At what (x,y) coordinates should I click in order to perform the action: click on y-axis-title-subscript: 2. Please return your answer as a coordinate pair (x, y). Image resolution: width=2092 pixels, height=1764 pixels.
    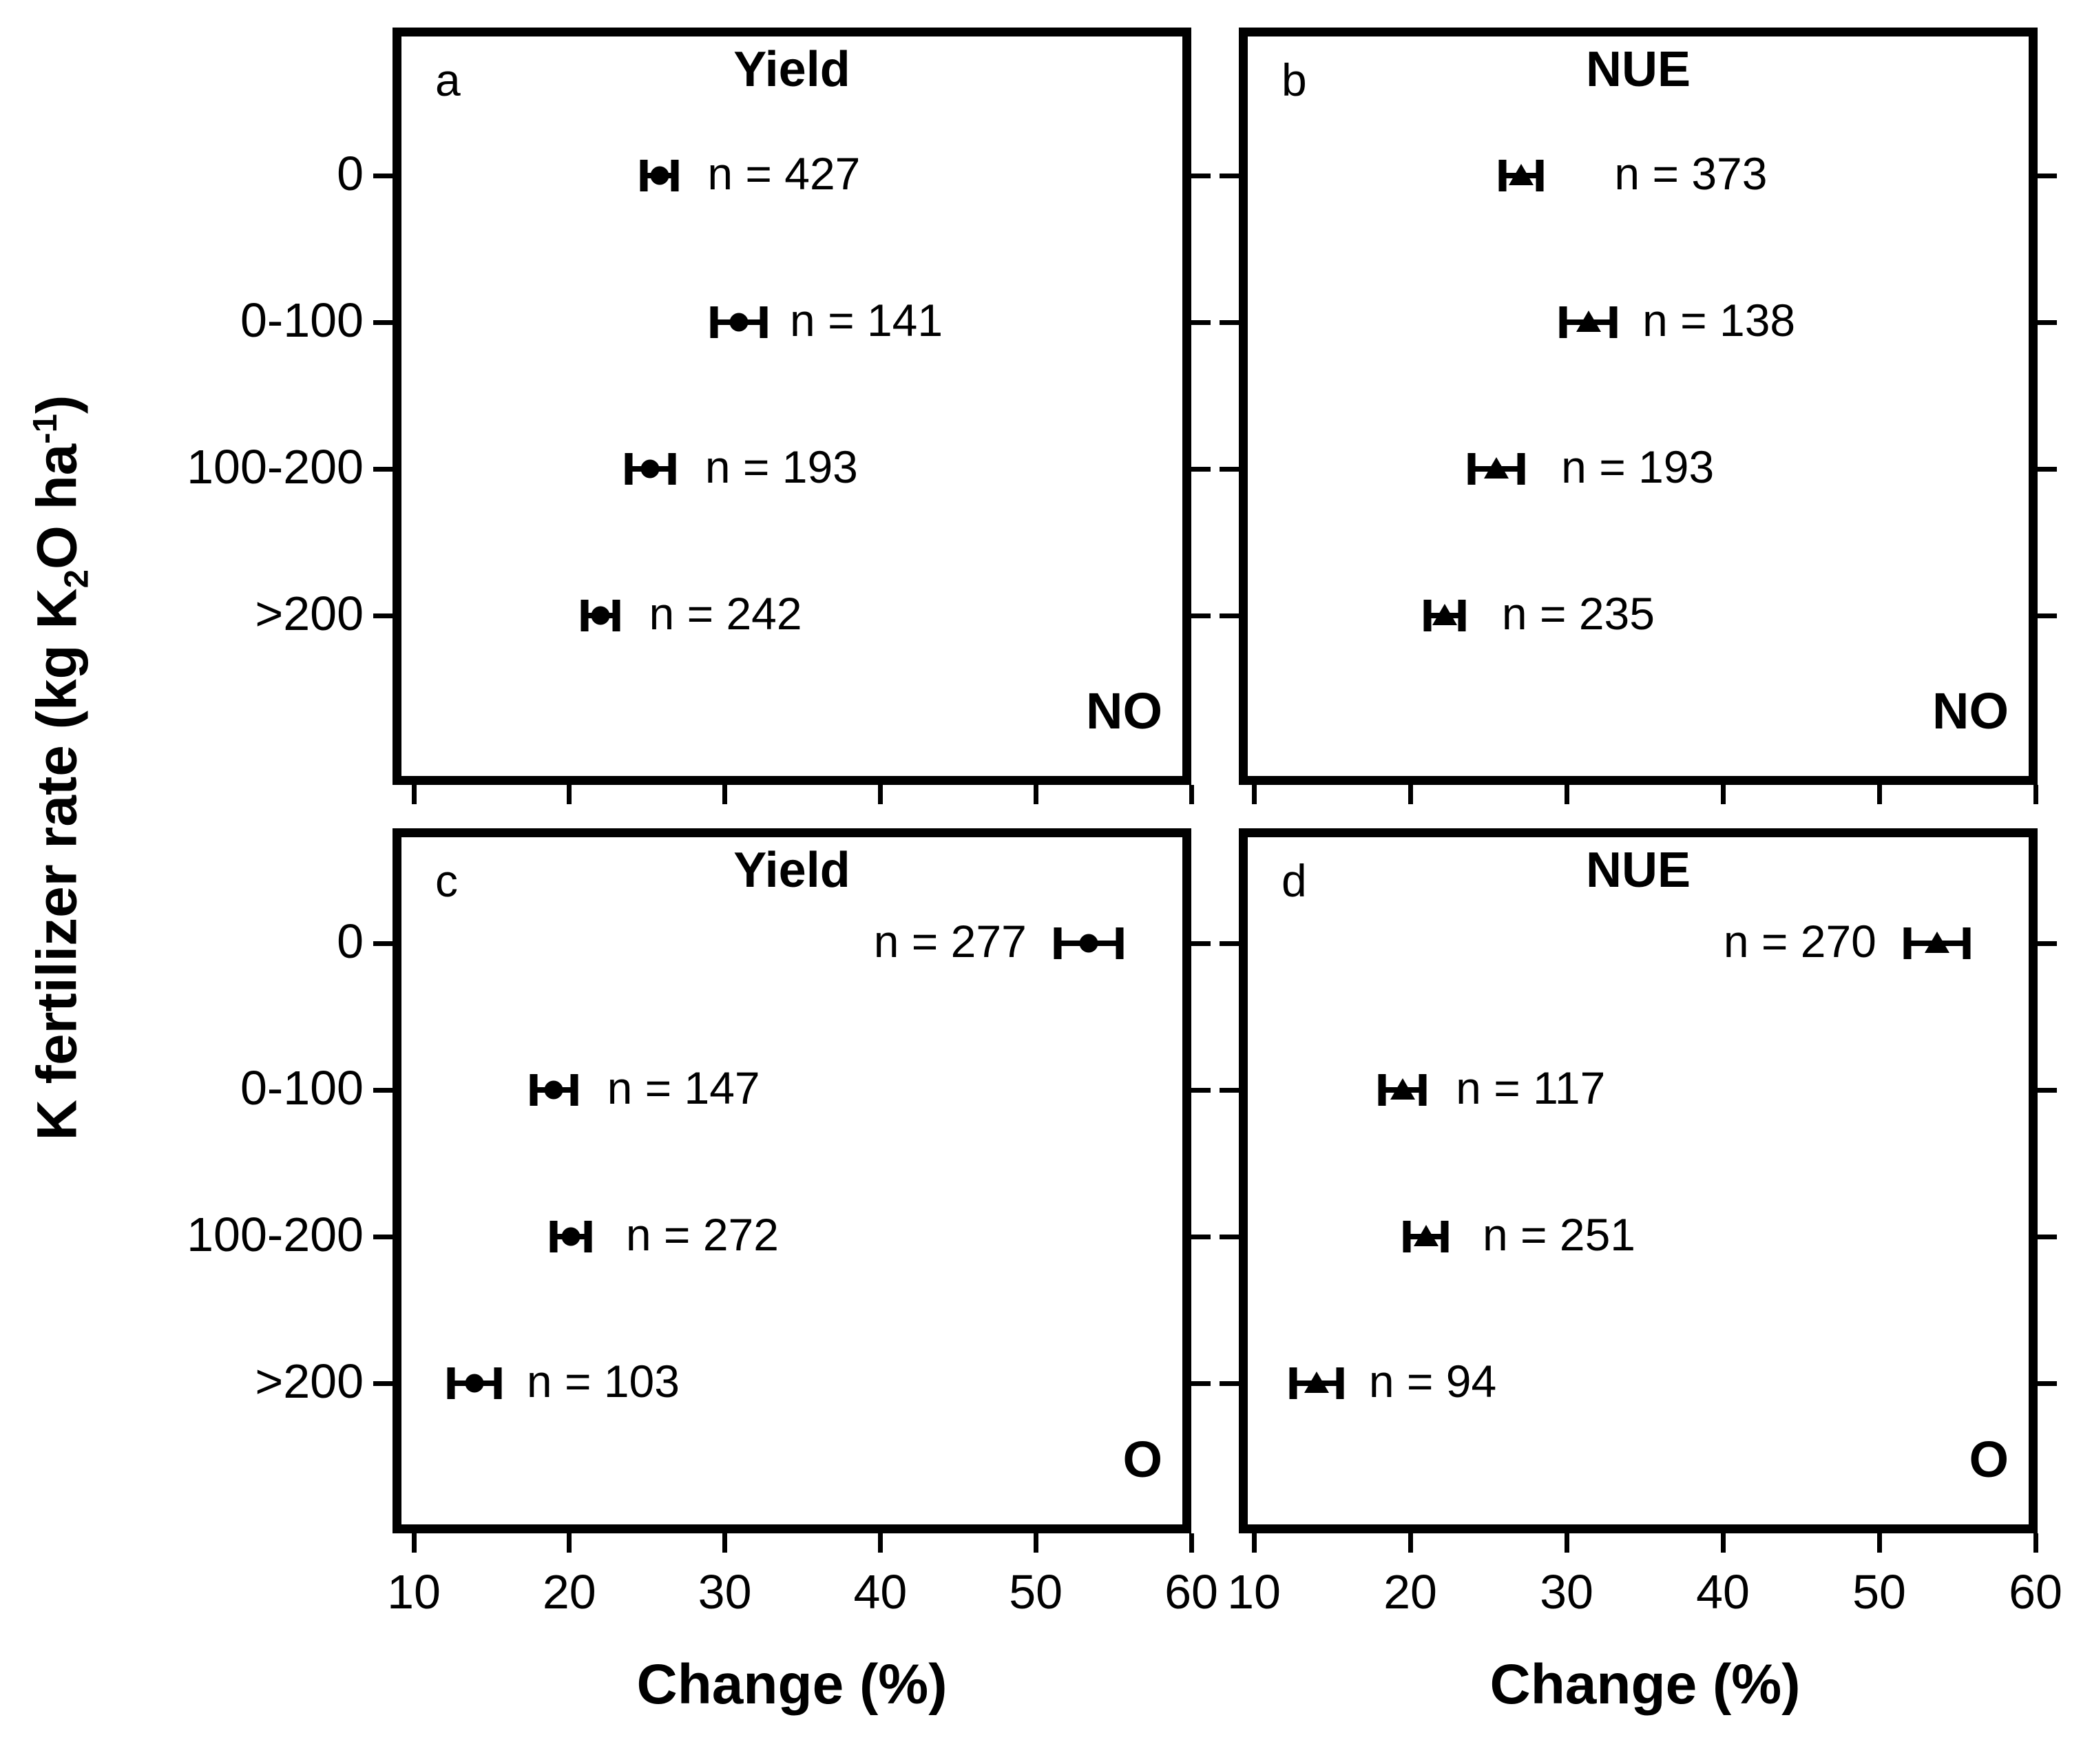
    Looking at the image, I should click on (76, 579).